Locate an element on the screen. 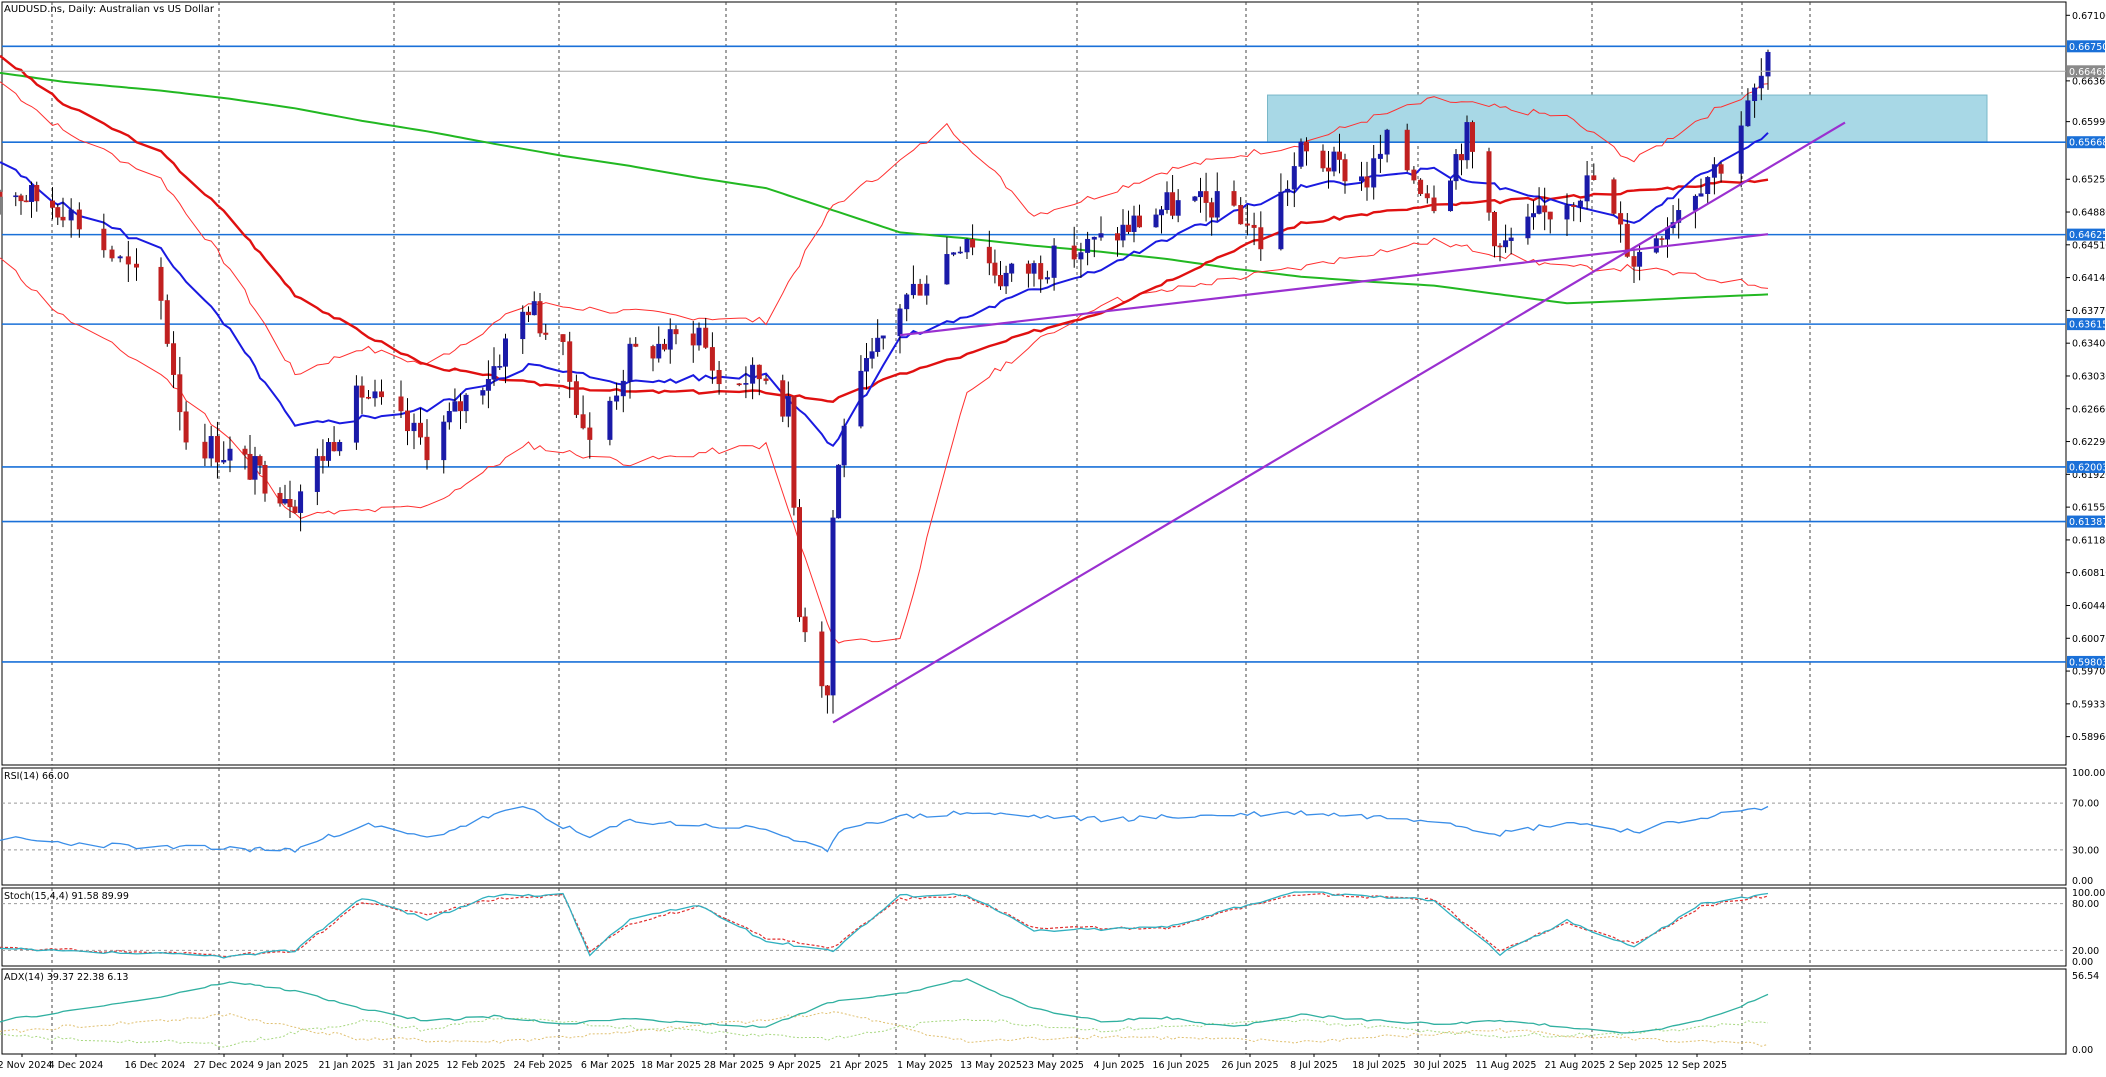  current-price-tag is located at coordinates (2086, 71).